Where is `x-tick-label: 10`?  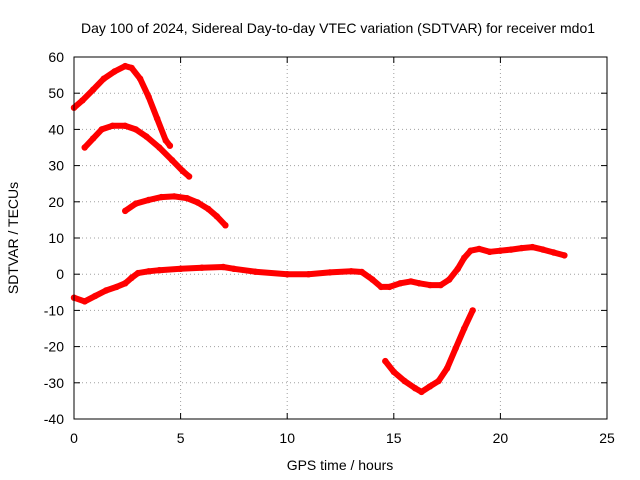
x-tick-label: 10 is located at coordinates (287, 438).